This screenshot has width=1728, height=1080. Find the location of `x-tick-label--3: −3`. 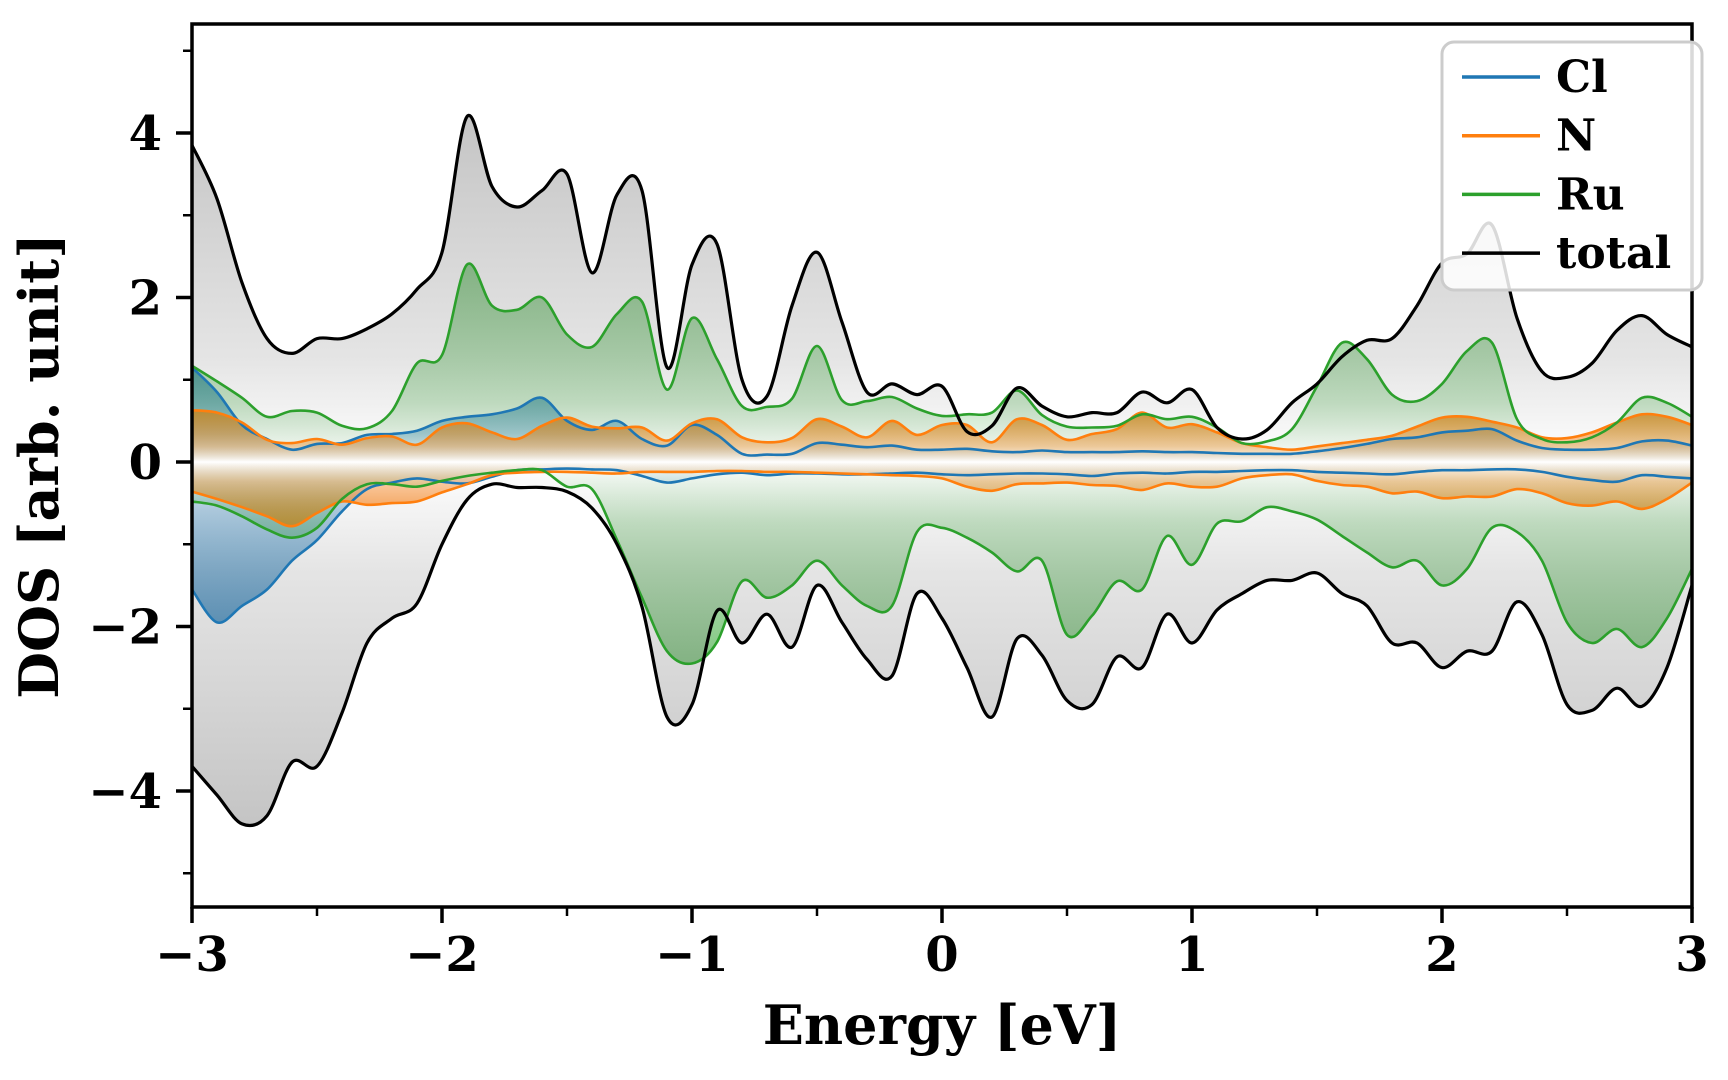

x-tick-label--3: −3 is located at coordinates (192, 955).